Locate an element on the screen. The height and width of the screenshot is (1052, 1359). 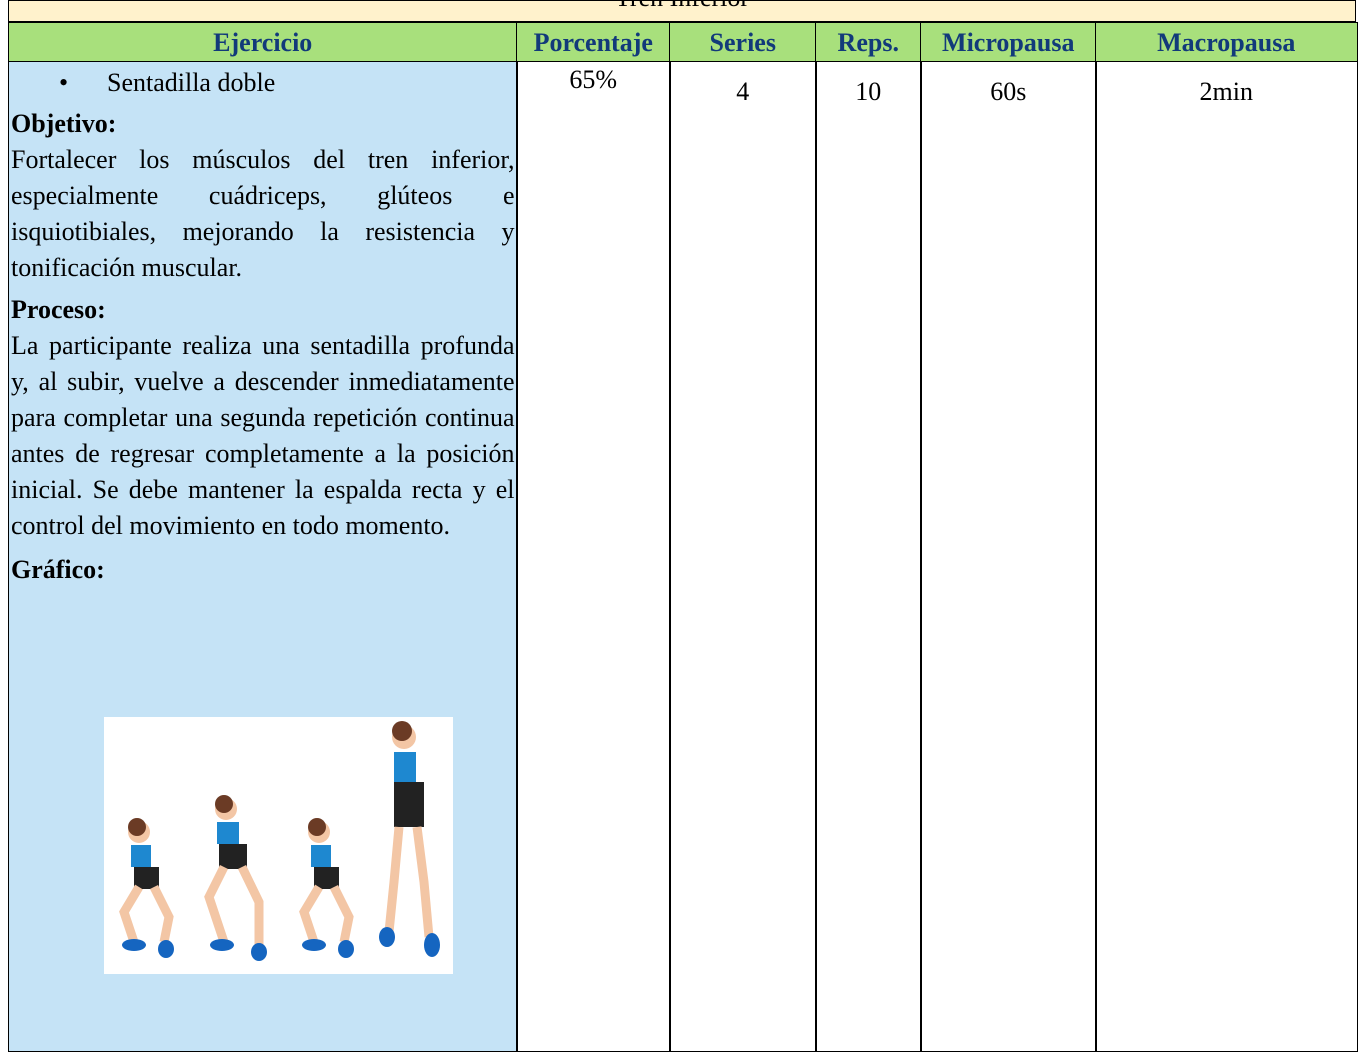
objective-label: Objetivo: is located at coordinates (64, 123).